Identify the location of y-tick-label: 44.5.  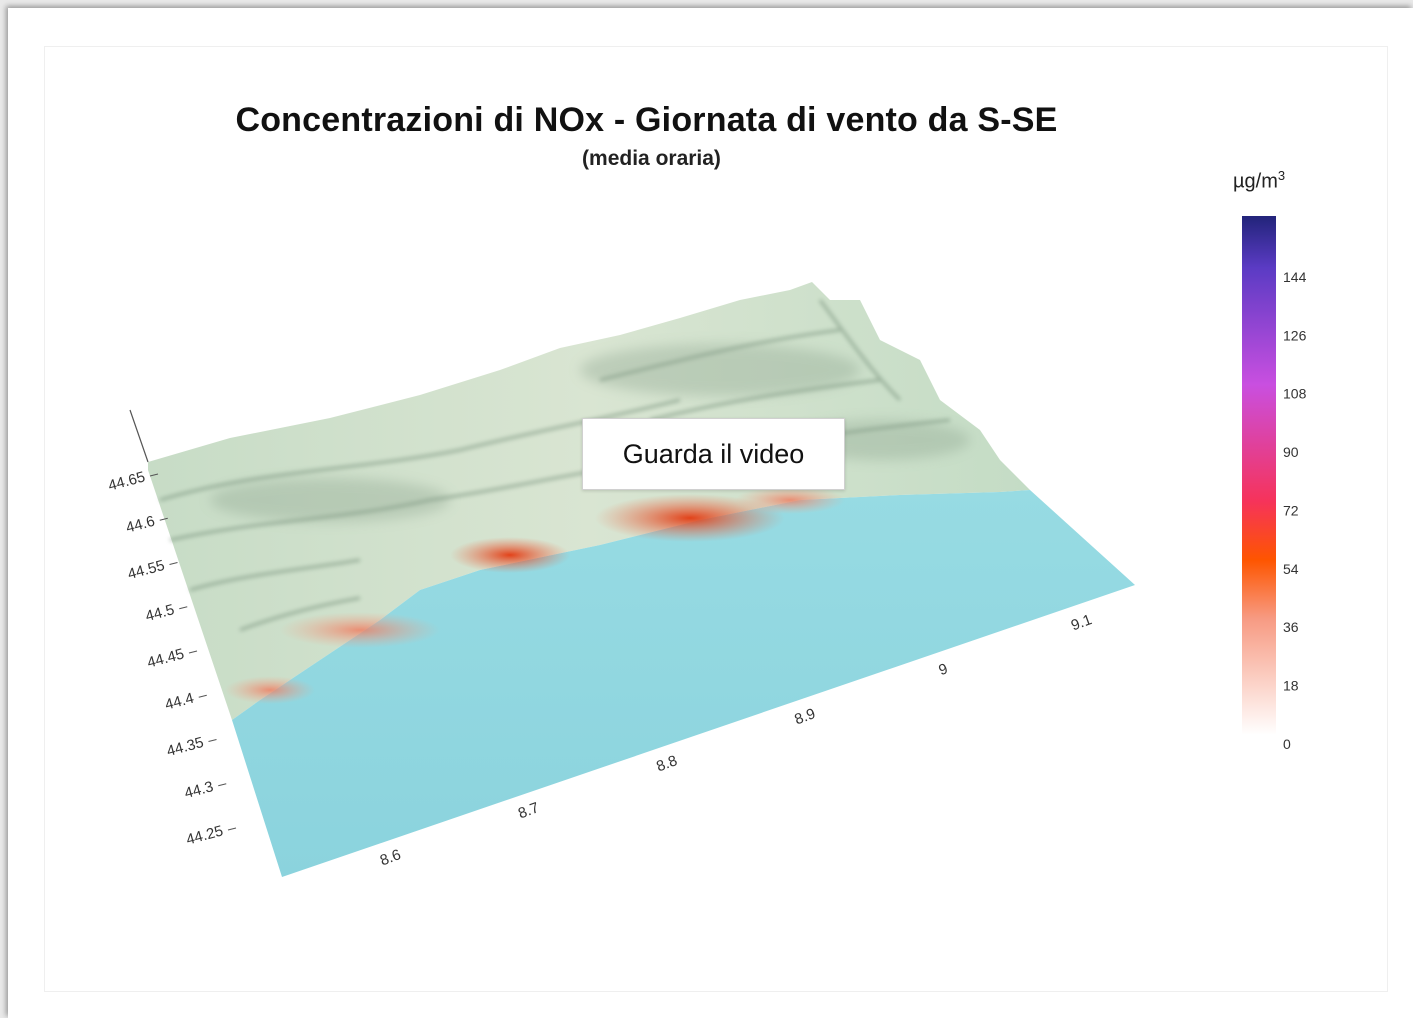
(160, 613).